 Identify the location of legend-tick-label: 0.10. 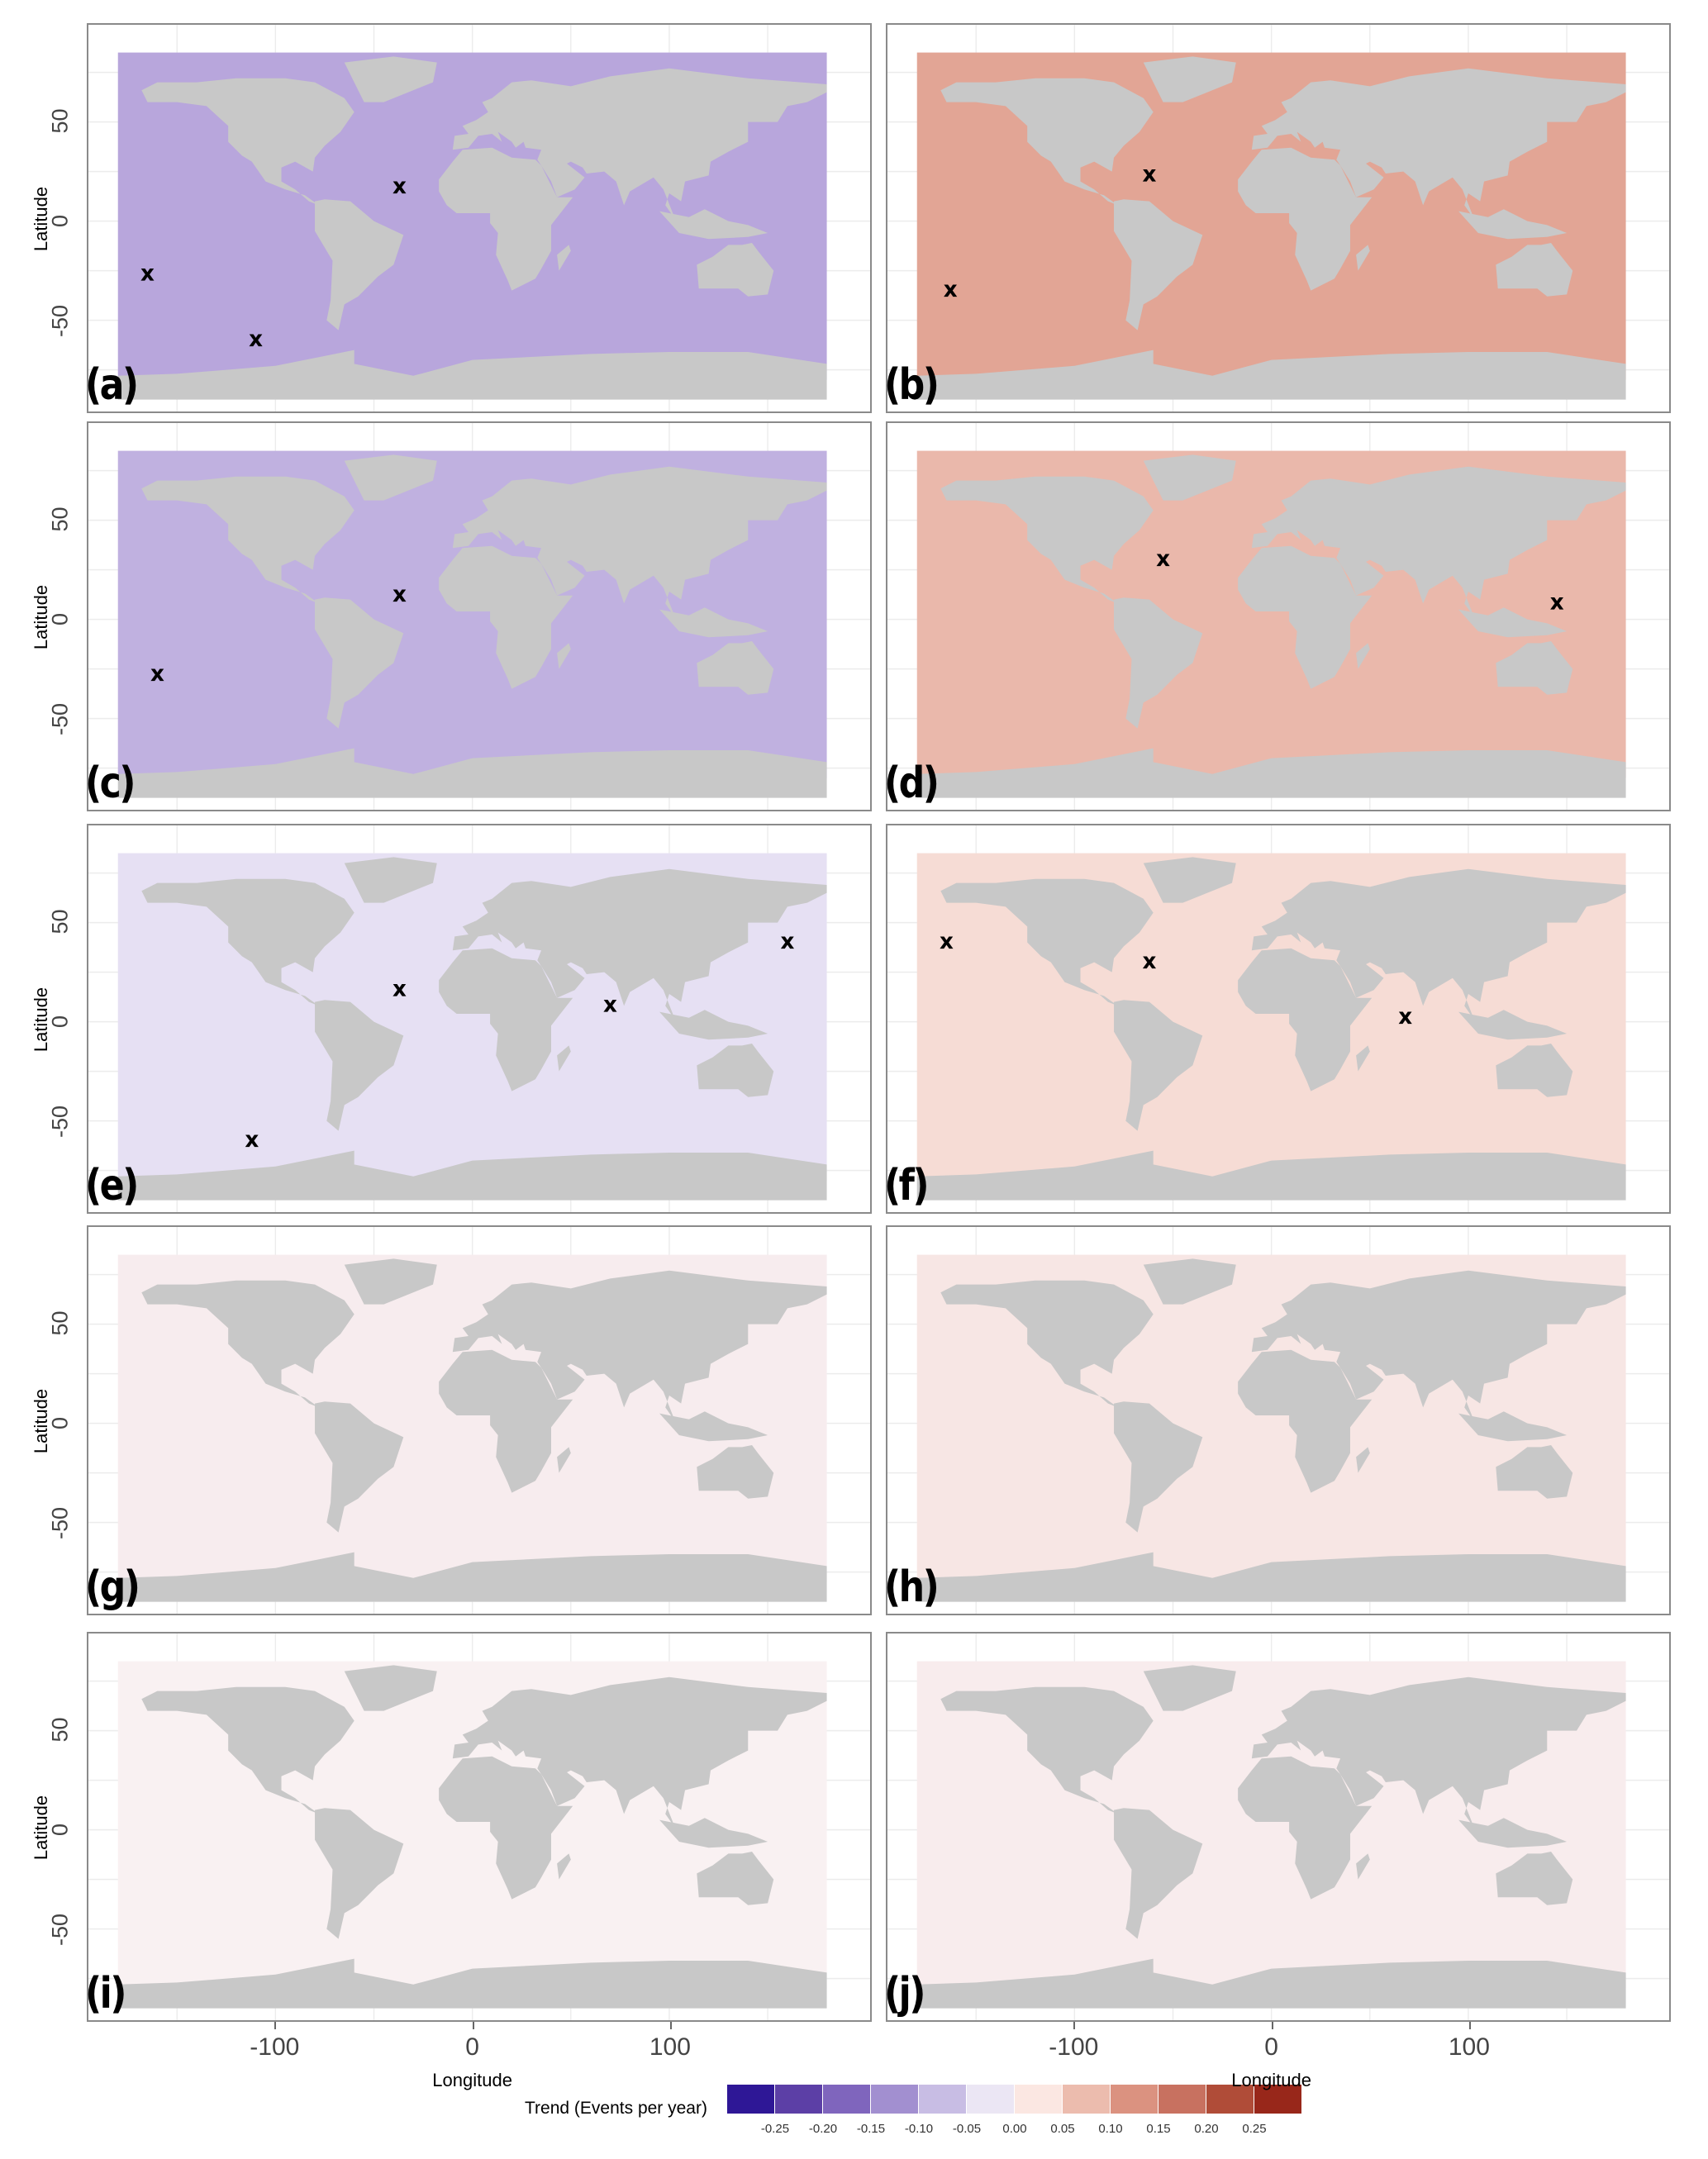
(1110, 2129).